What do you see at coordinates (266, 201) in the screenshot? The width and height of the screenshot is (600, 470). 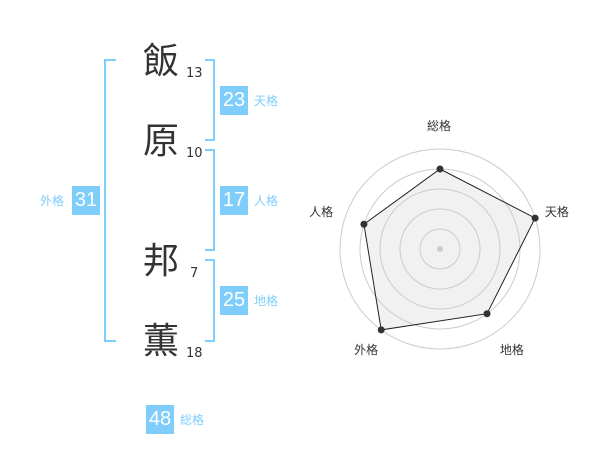 I see `jinkaku-label: 人格` at bounding box center [266, 201].